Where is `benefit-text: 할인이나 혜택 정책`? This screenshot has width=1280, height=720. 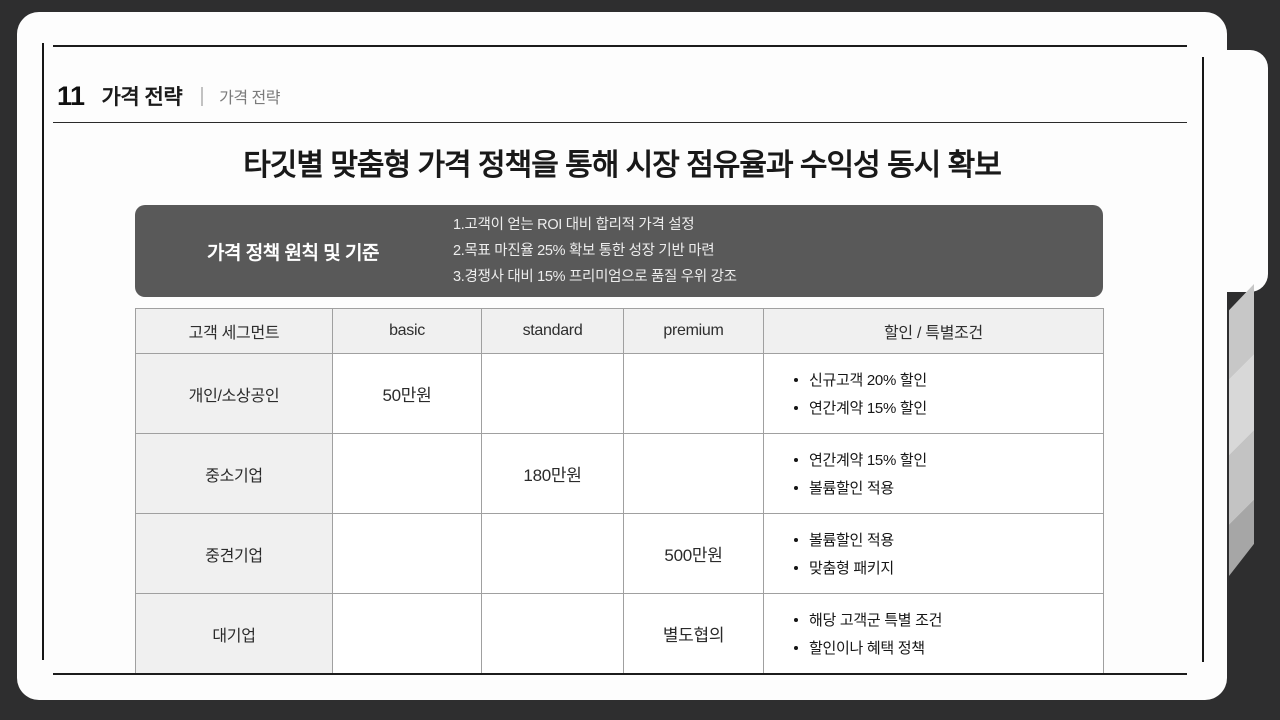
benefit-text: 할인이나 혜택 정책 is located at coordinates (867, 648).